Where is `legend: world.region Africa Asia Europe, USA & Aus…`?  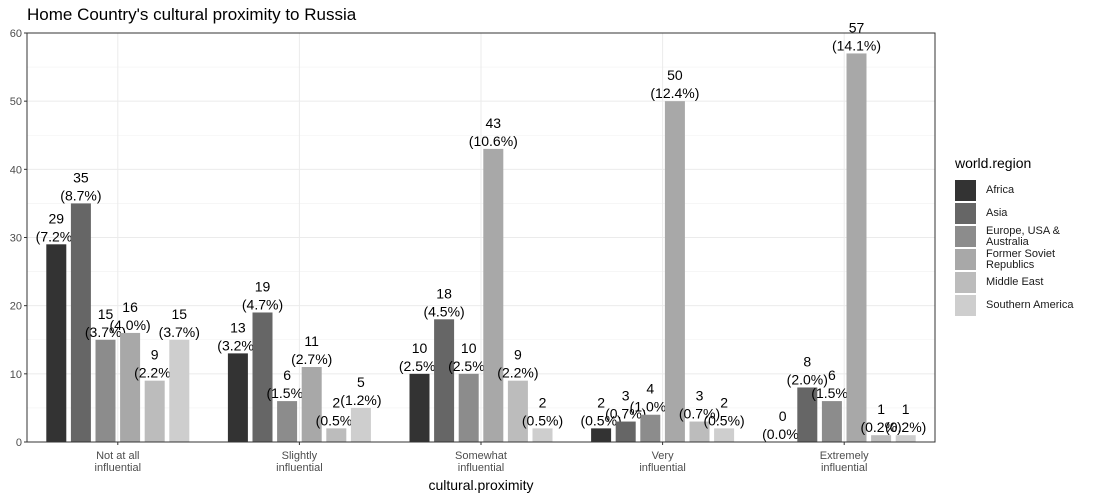 legend: world.region Africa Asia Europe, USA & Aus… is located at coordinates (1014, 236).